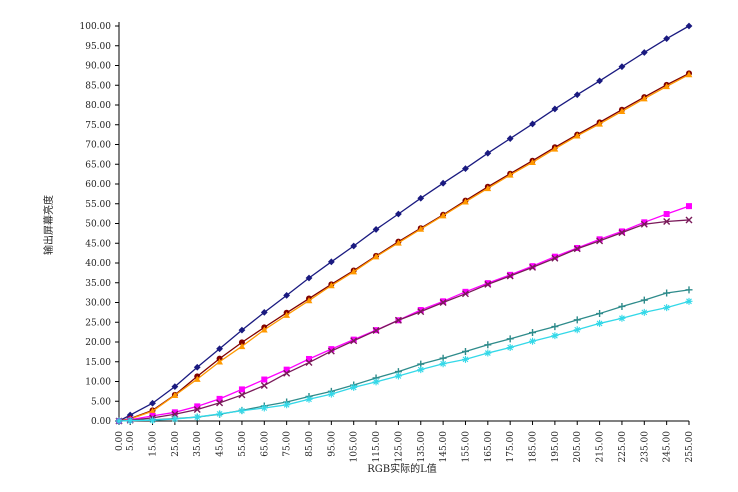 The image size is (738, 492). What do you see at coordinates (489, 447) in the screenshot?
I see `x-tick-label: 165.00` at bounding box center [489, 447].